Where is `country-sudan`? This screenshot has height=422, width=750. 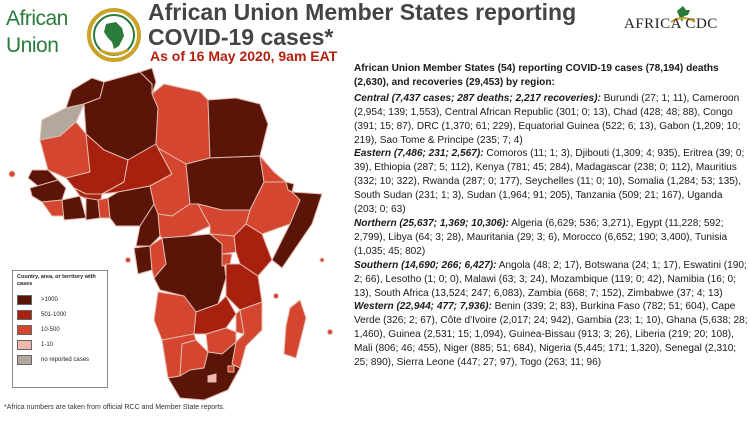 country-sudan is located at coordinates (225, 183).